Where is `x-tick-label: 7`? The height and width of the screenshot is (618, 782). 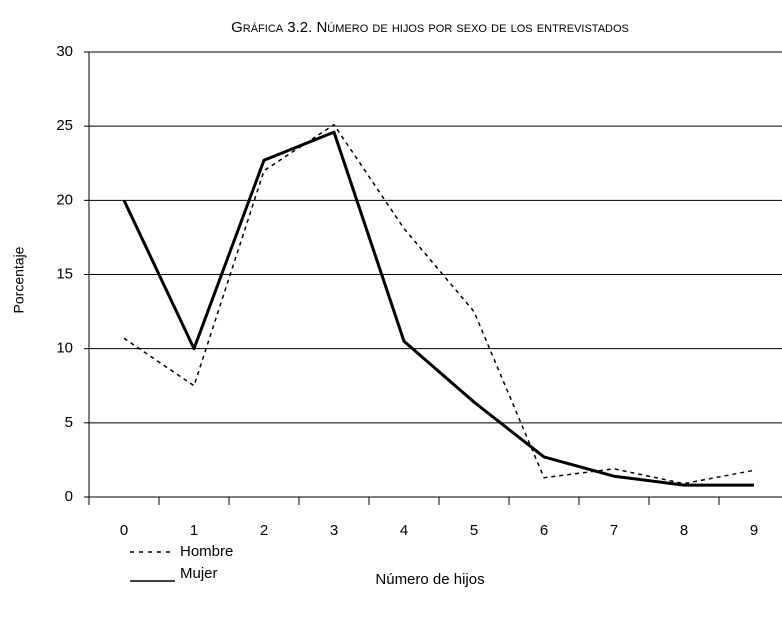
x-tick-label: 7 is located at coordinates (614, 530).